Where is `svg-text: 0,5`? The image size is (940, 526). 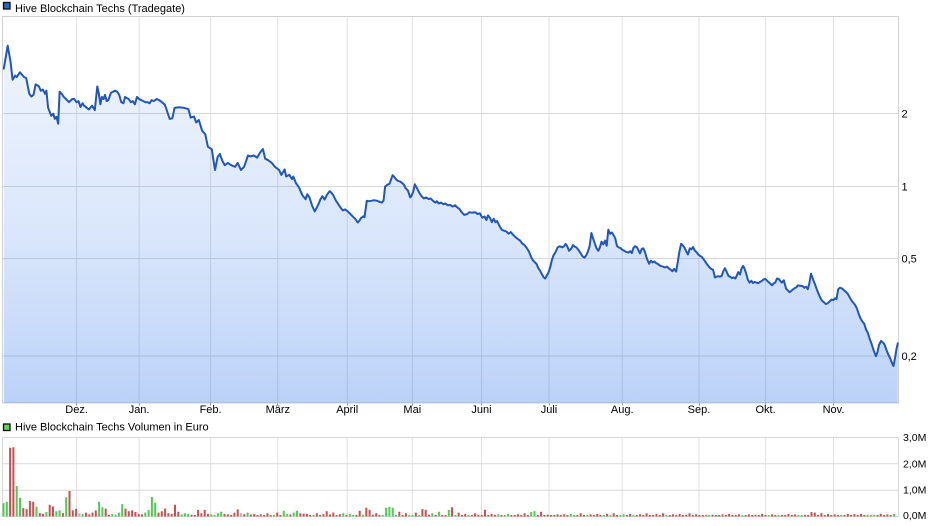 svg-text: 0,5 is located at coordinates (909, 260).